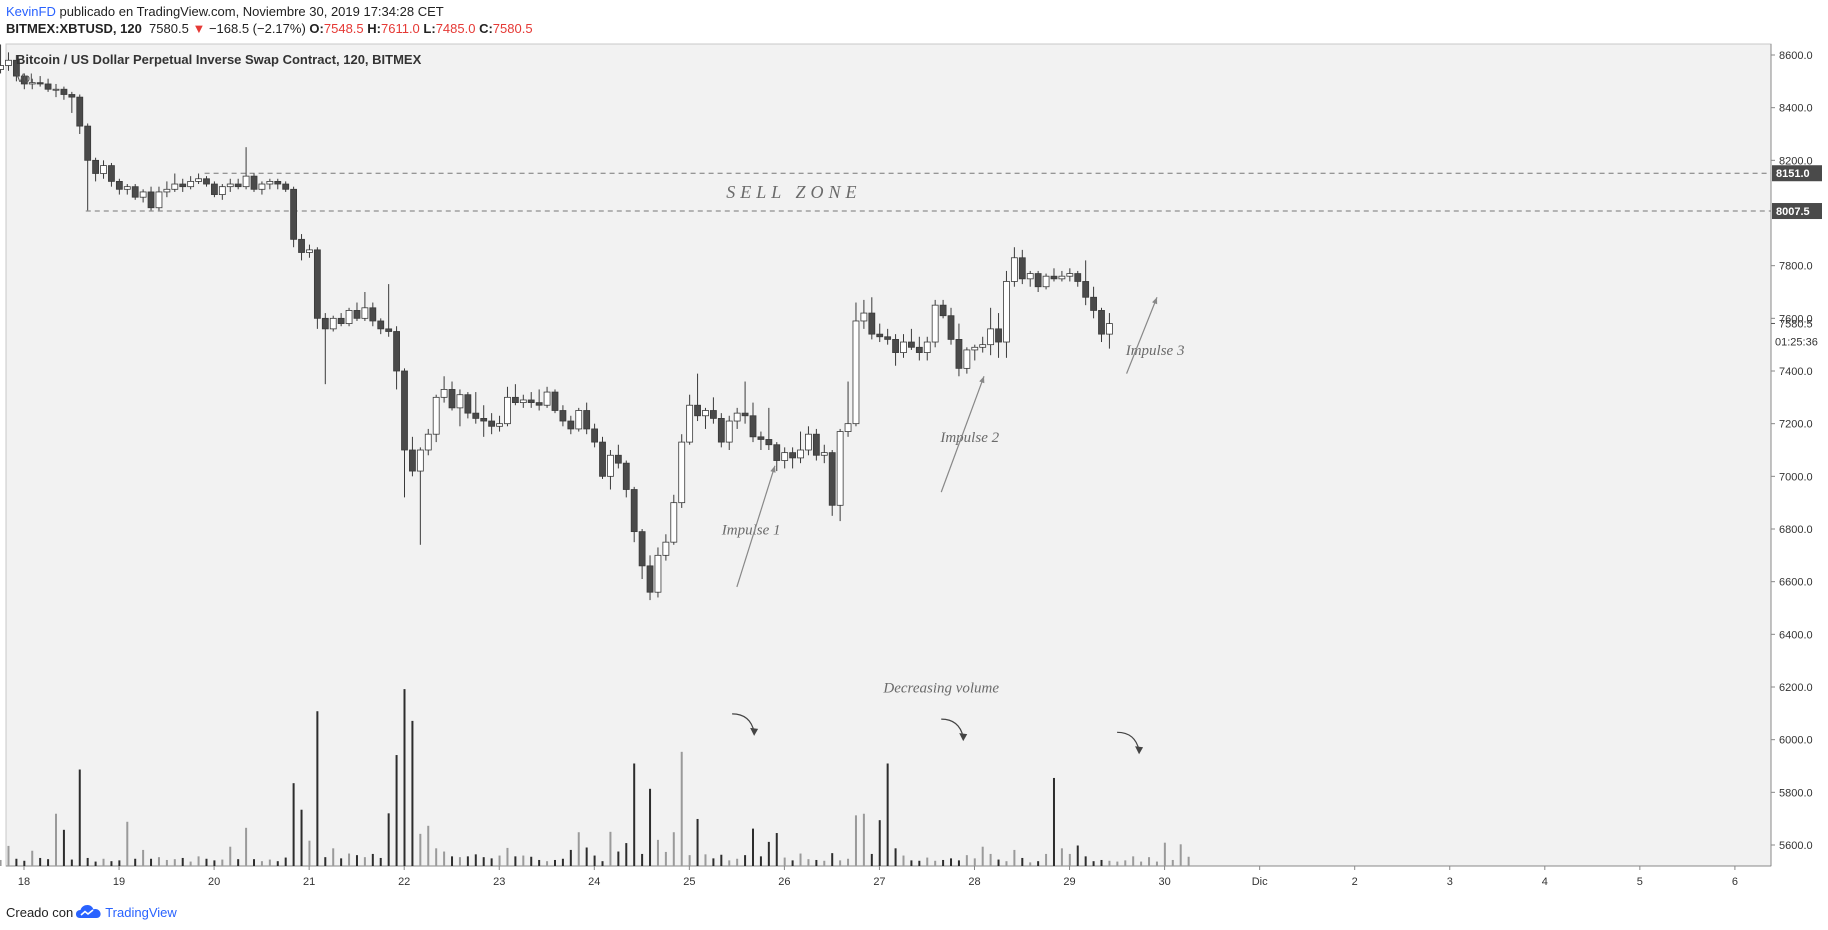 This screenshot has height=930, width=1828. Describe the element at coordinates (784, 882) in the screenshot. I see `x-tick-label: 26` at that location.